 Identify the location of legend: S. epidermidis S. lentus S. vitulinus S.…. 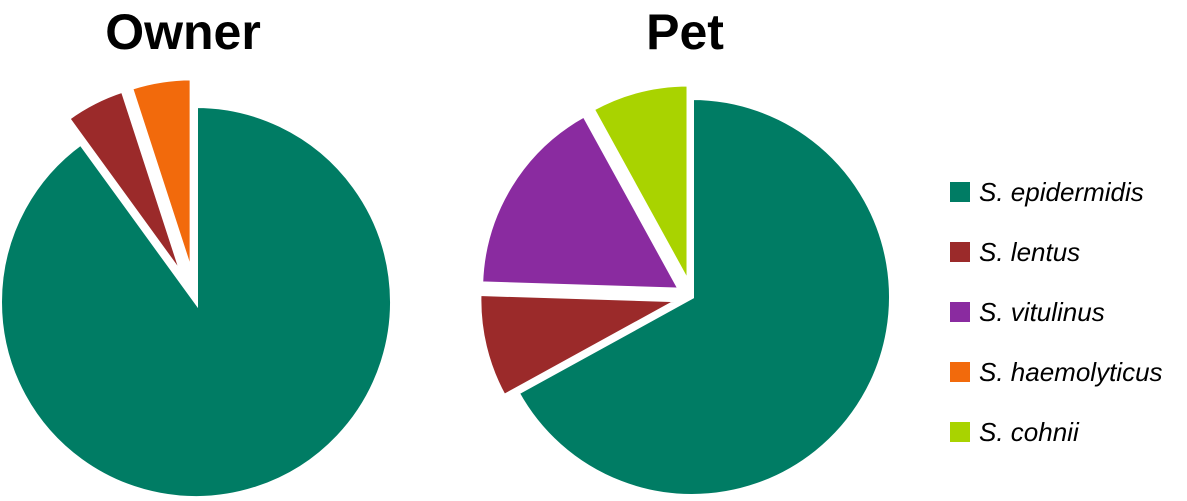
(1056, 312).